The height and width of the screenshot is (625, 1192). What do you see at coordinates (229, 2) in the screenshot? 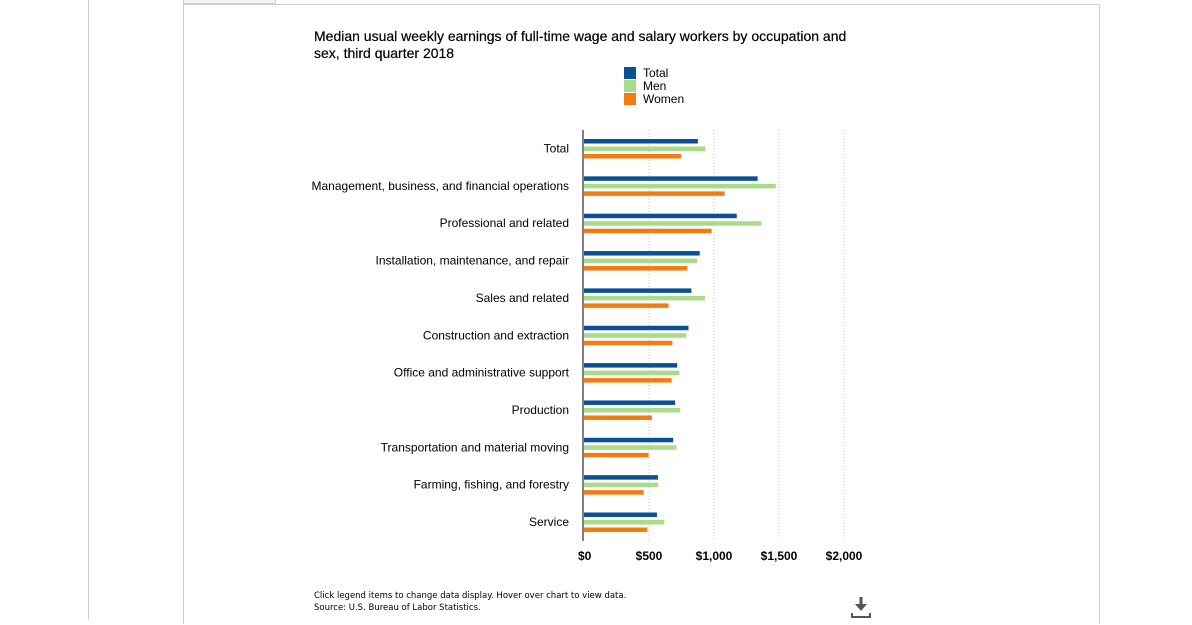
I see `tab-stub` at bounding box center [229, 2].